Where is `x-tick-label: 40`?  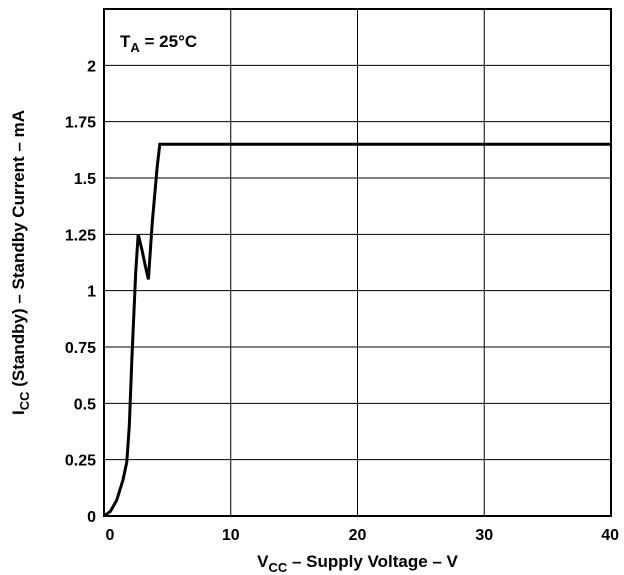
x-tick-label: 40 is located at coordinates (610, 535).